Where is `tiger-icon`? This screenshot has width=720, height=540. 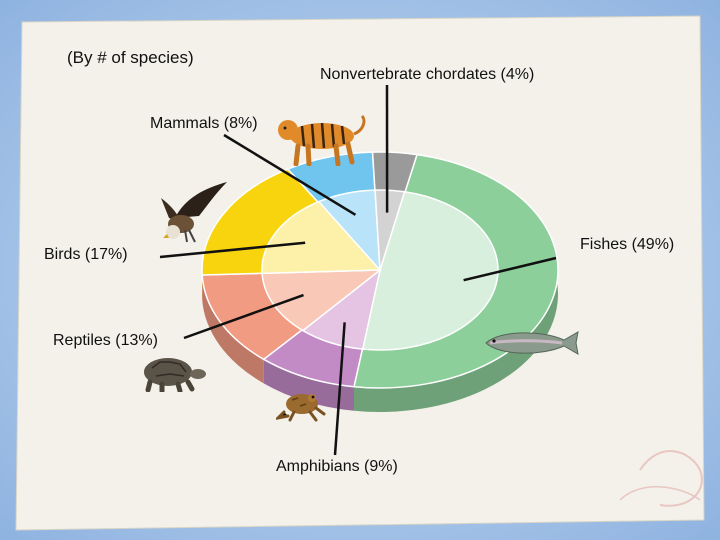
tiger-icon is located at coordinates (322, 140).